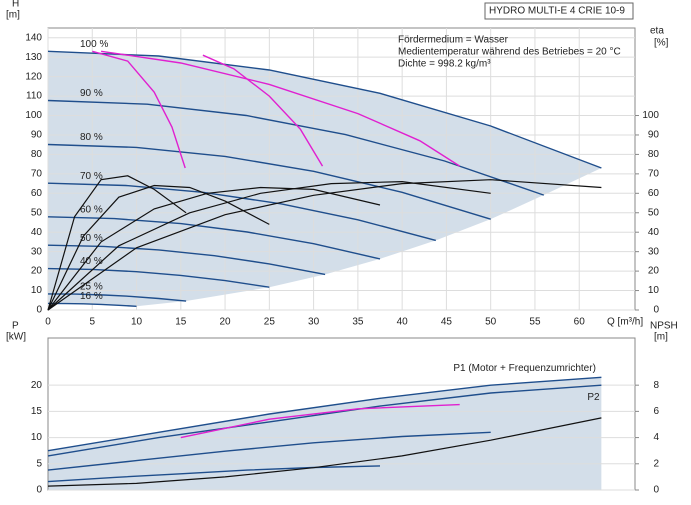 This screenshot has height=505, width=691. Describe the element at coordinates (654, 154) in the screenshot. I see `y2-tick-label: 80` at that location.